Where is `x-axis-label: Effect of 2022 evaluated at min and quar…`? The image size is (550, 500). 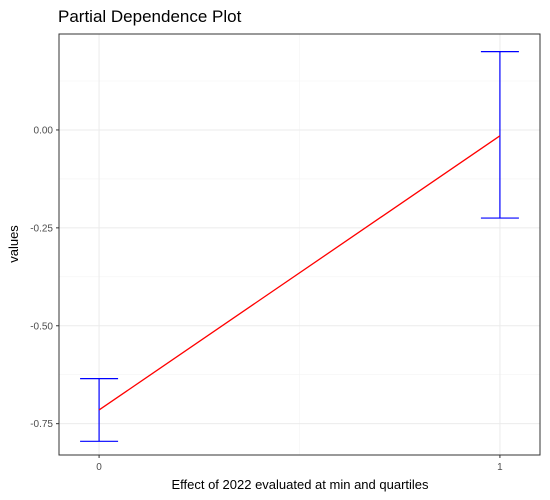
x-axis-label: Effect of 2022 evaluated at min and quar… is located at coordinates (300, 484).